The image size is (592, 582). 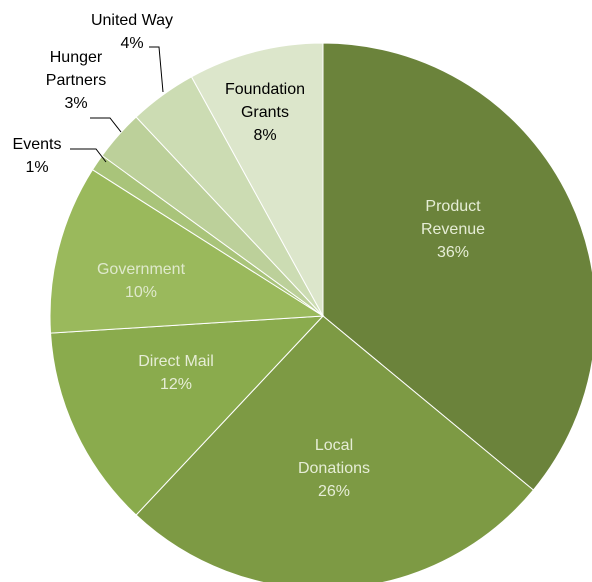 What do you see at coordinates (334, 491) in the screenshot?
I see `slice-percent-label: 26%` at bounding box center [334, 491].